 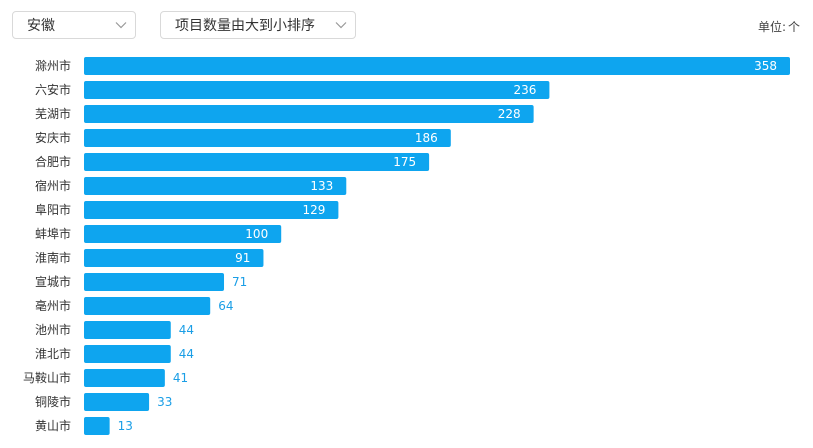 I want to click on value-label: 71, so click(x=239, y=282).